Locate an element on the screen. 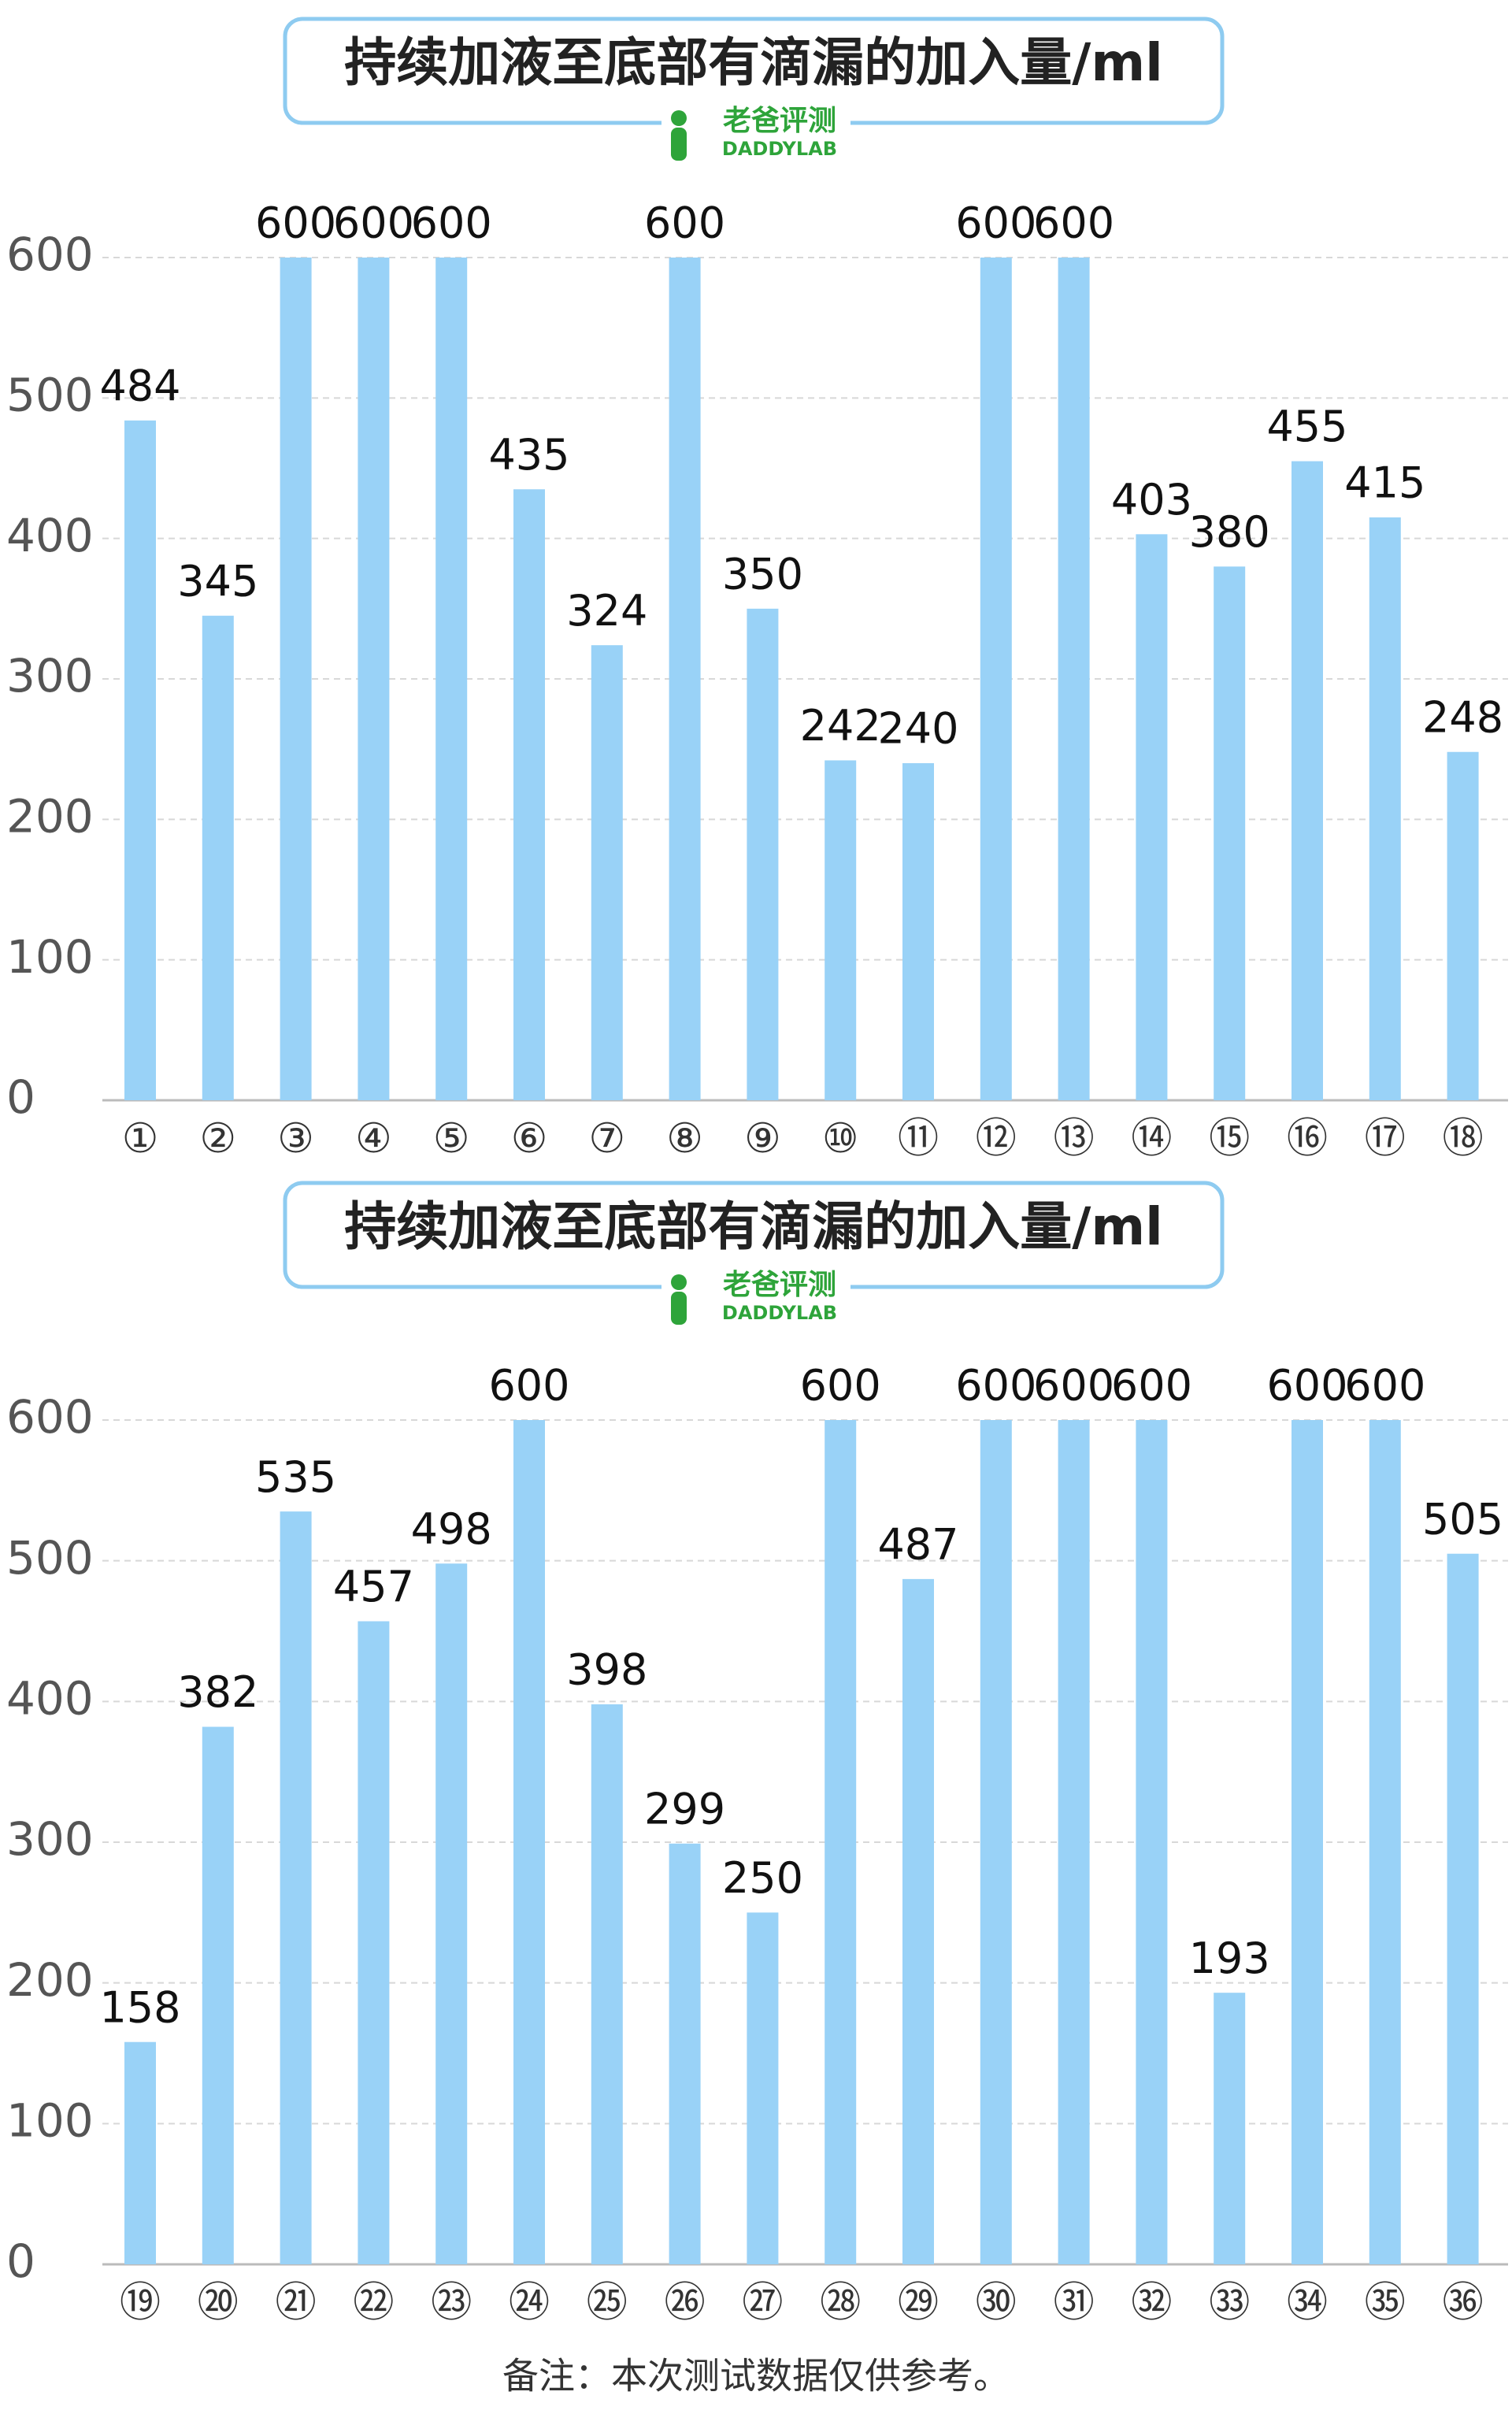 The height and width of the screenshot is (2425, 1512). value-label: 505 is located at coordinates (1462, 1519).